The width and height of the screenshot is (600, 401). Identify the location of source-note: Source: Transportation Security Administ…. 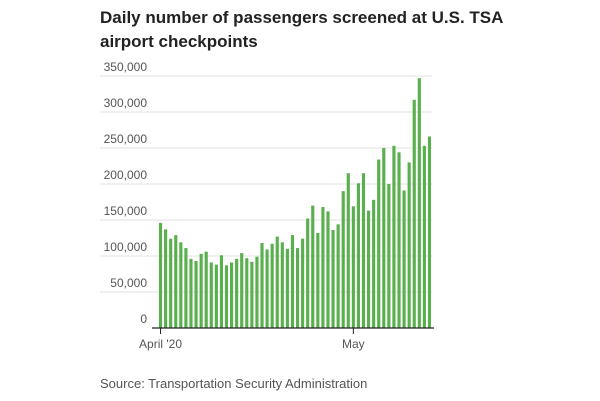
(234, 383).